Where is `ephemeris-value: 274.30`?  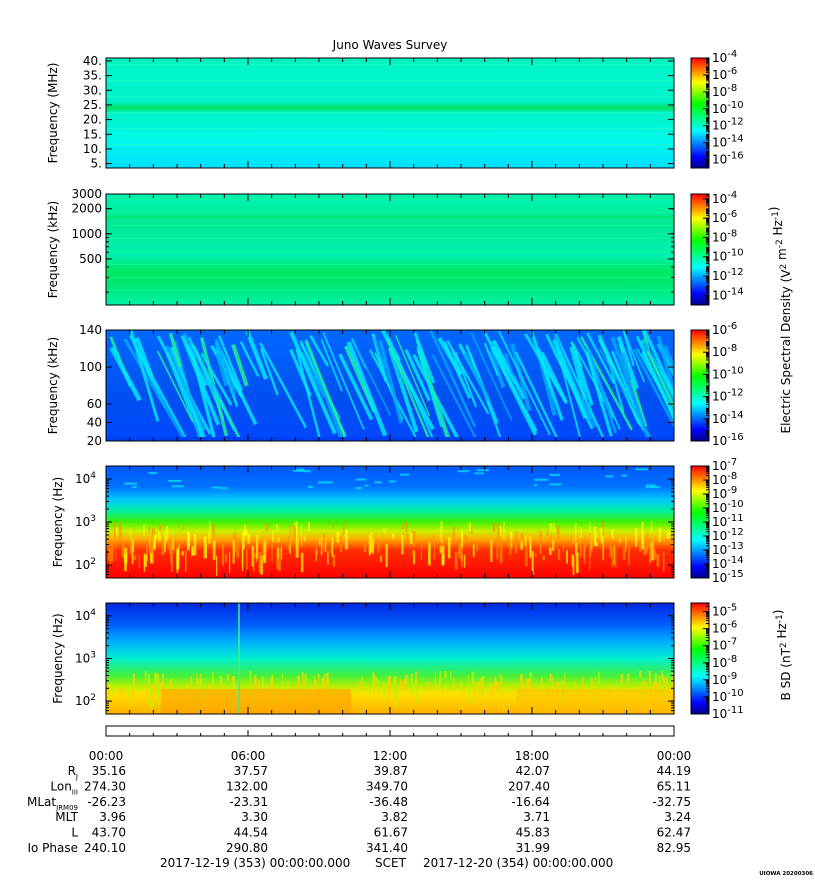
ephemeris-value: 274.30 is located at coordinates (105, 786).